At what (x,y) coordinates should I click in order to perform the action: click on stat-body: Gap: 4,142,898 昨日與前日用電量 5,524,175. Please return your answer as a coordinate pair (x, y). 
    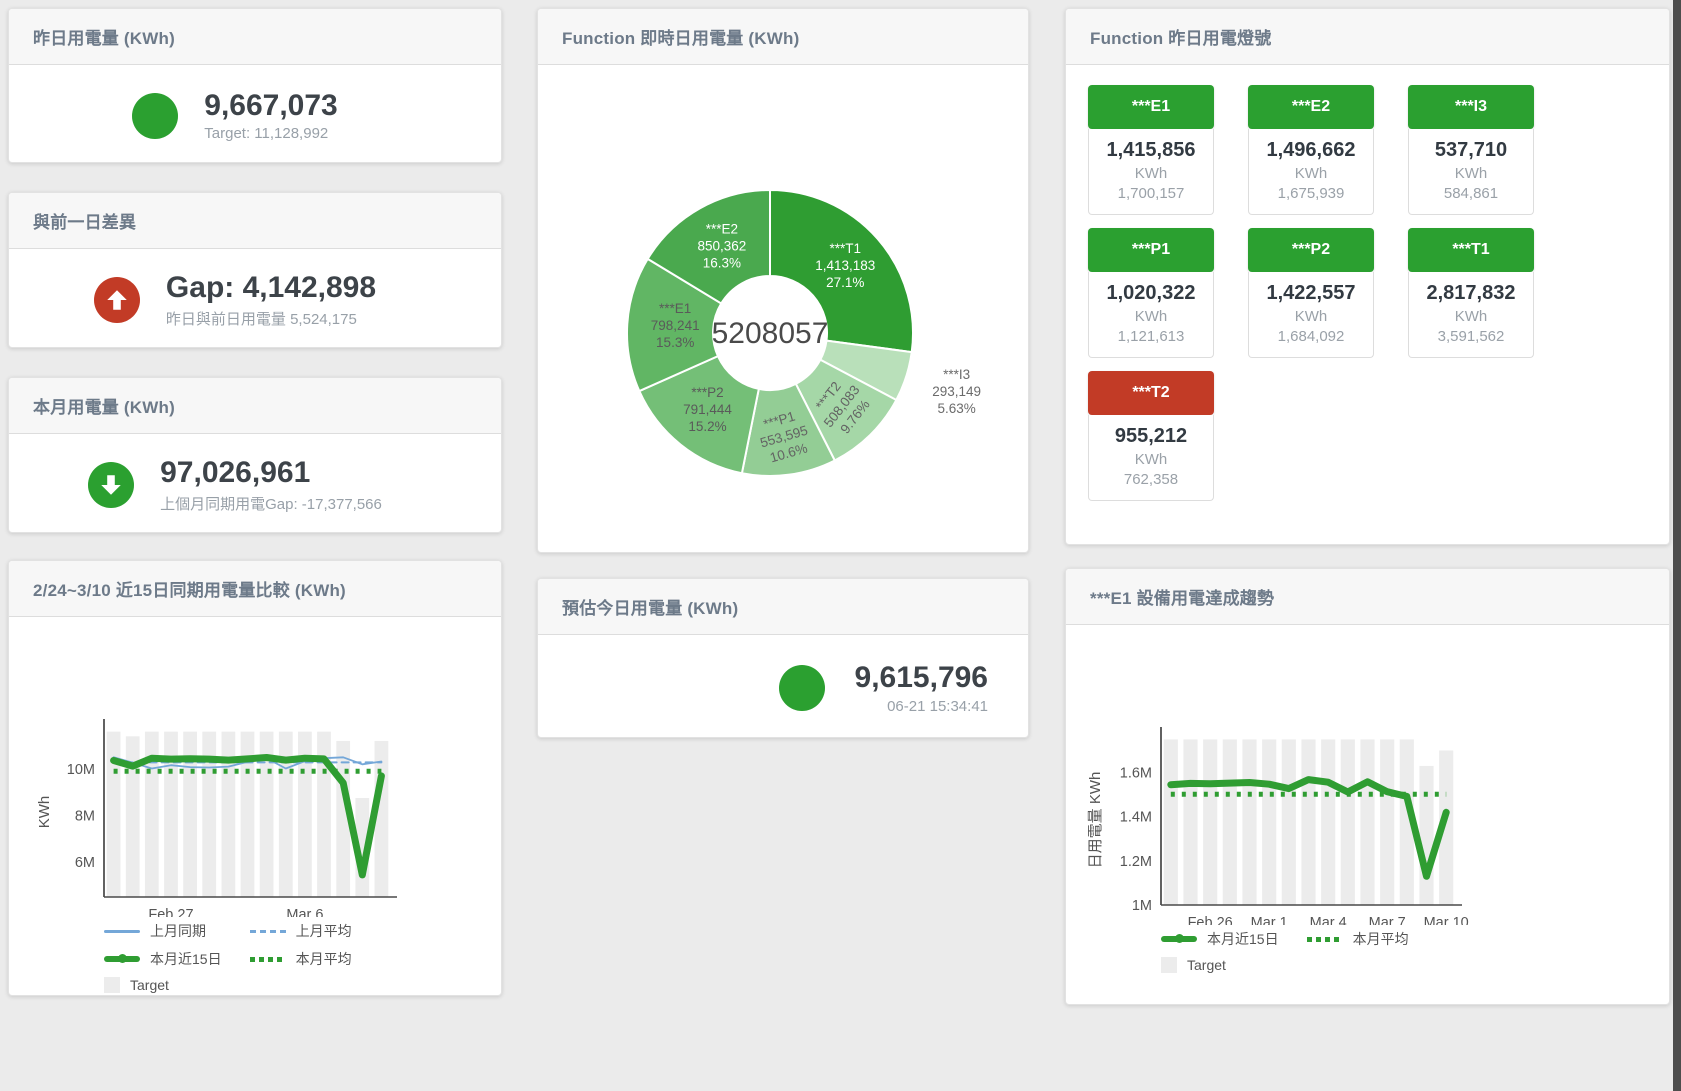
    Looking at the image, I should click on (255, 298).